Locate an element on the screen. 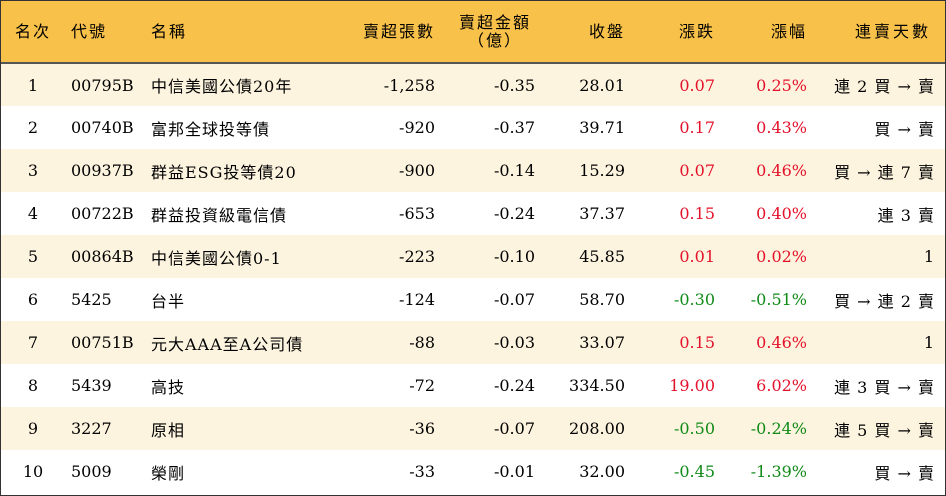 The height and width of the screenshot is (496, 946). cell-name: 高技 is located at coordinates (168, 387).